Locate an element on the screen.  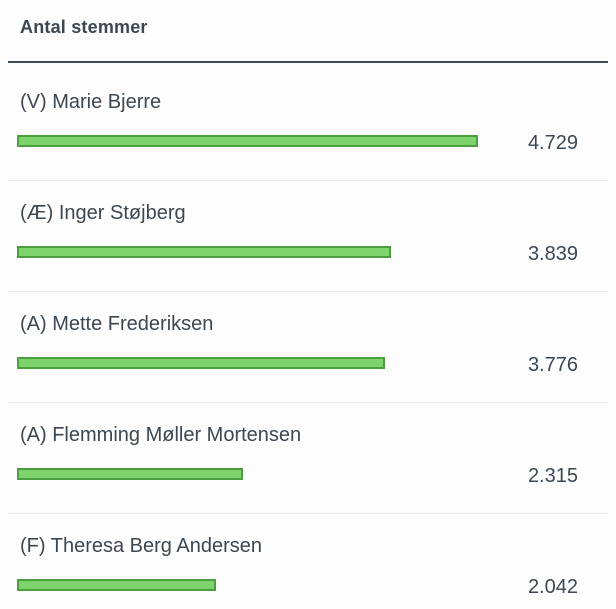
candidate-name: (A) Flemming Møller Mortensen is located at coordinates (161, 435).